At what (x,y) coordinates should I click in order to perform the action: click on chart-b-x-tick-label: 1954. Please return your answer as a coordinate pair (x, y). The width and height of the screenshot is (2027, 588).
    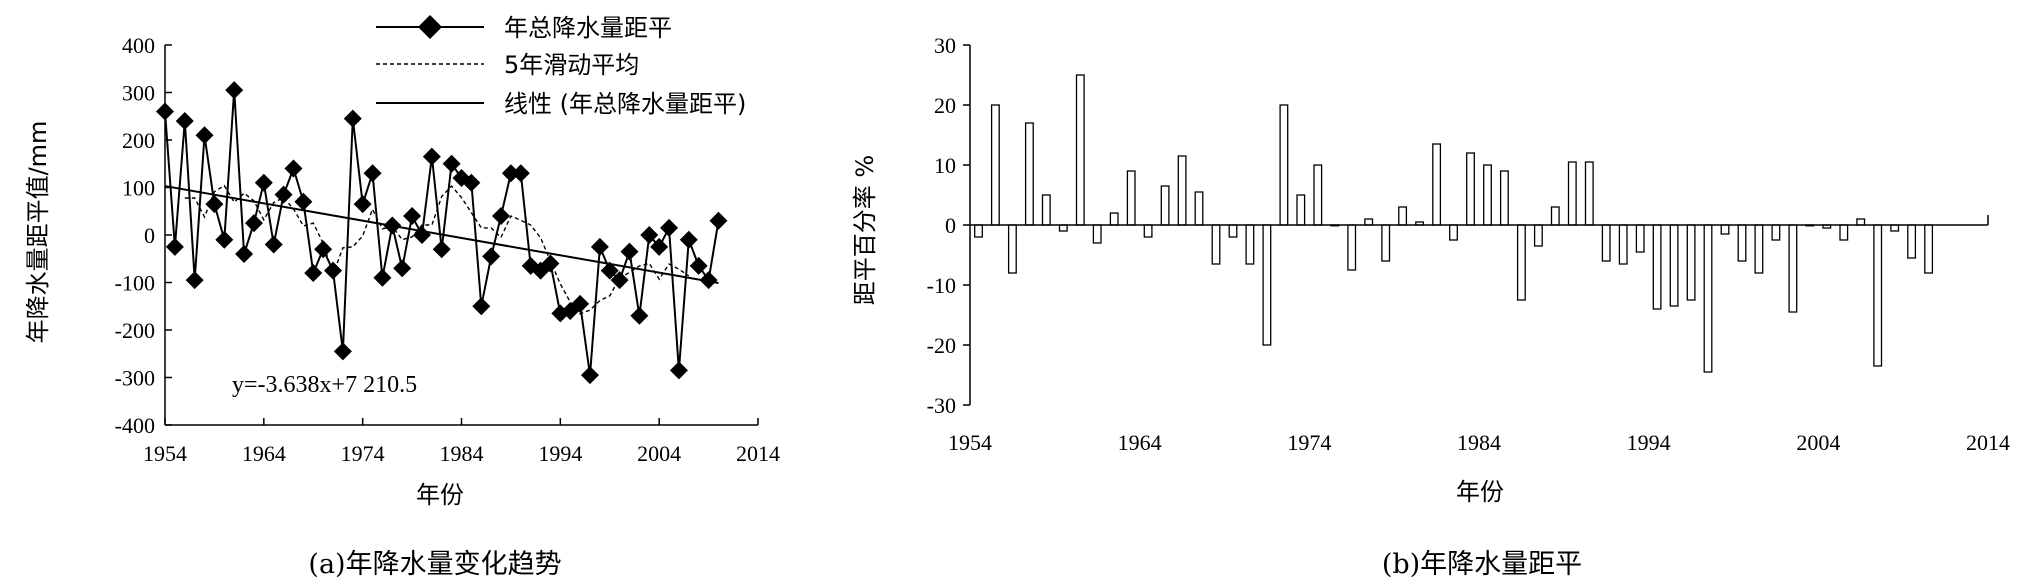
    Looking at the image, I should click on (970, 442).